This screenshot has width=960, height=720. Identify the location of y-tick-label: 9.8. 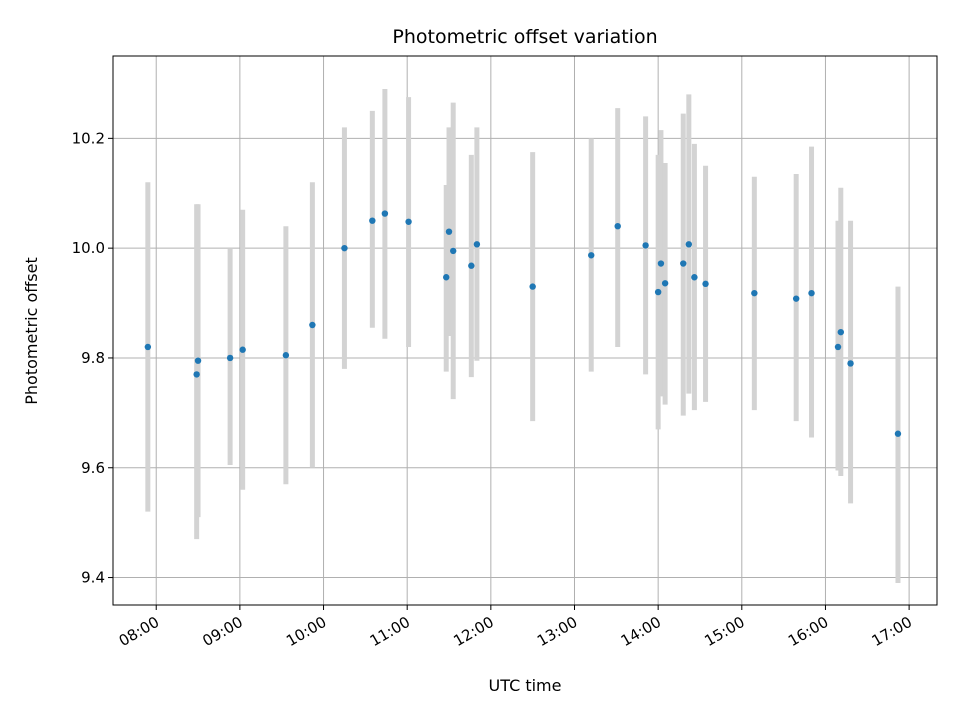
(93, 358).